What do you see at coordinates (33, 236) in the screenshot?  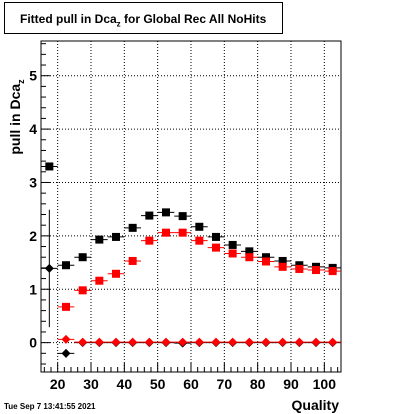 I see `y-tick-label: 2` at bounding box center [33, 236].